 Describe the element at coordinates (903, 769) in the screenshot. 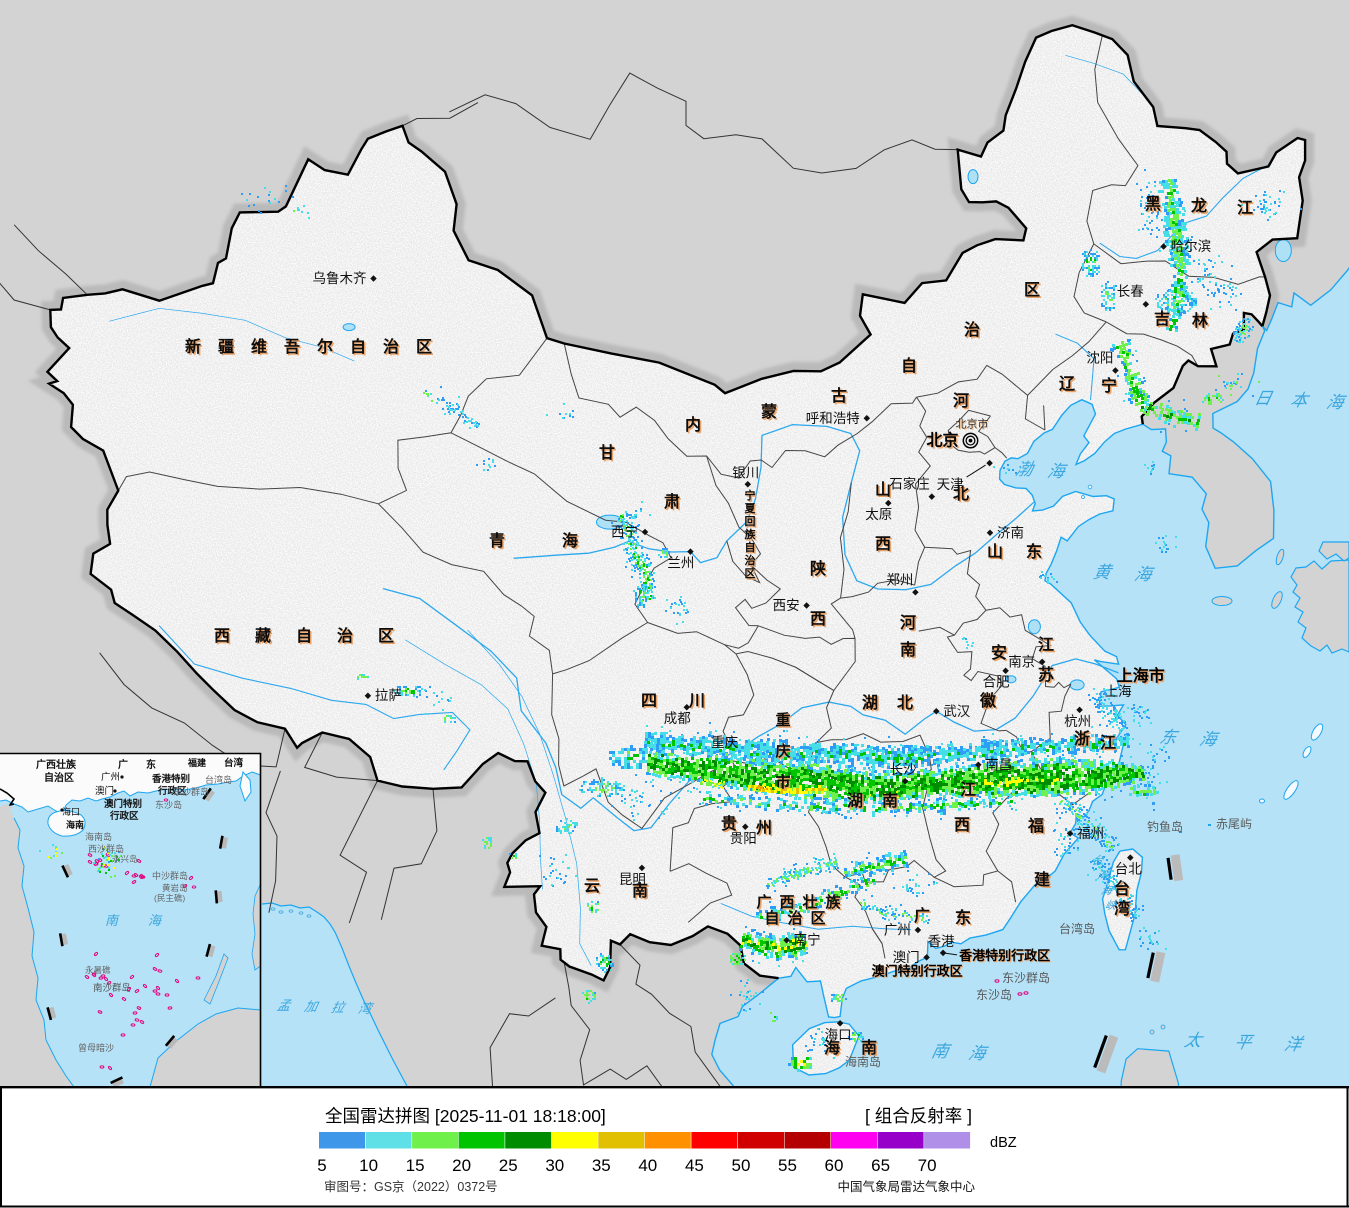

I see `svg-text: 长沙` at that location.